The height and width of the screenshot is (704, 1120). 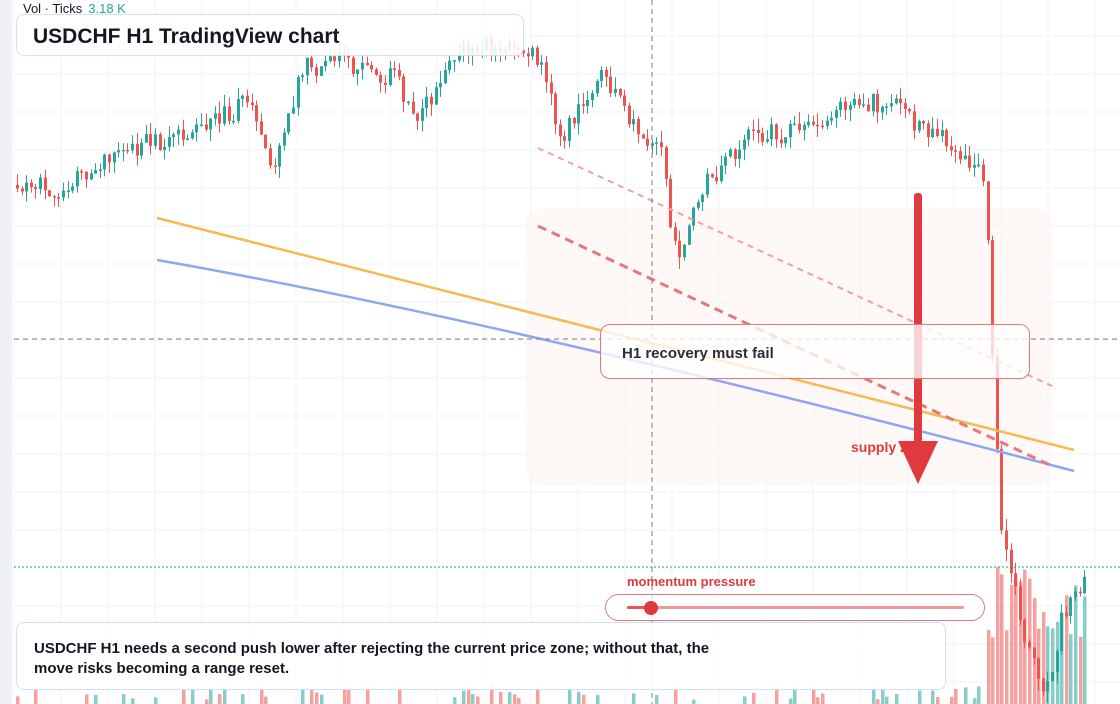 I want to click on momentum-slider-thumb, so click(x=651, y=608).